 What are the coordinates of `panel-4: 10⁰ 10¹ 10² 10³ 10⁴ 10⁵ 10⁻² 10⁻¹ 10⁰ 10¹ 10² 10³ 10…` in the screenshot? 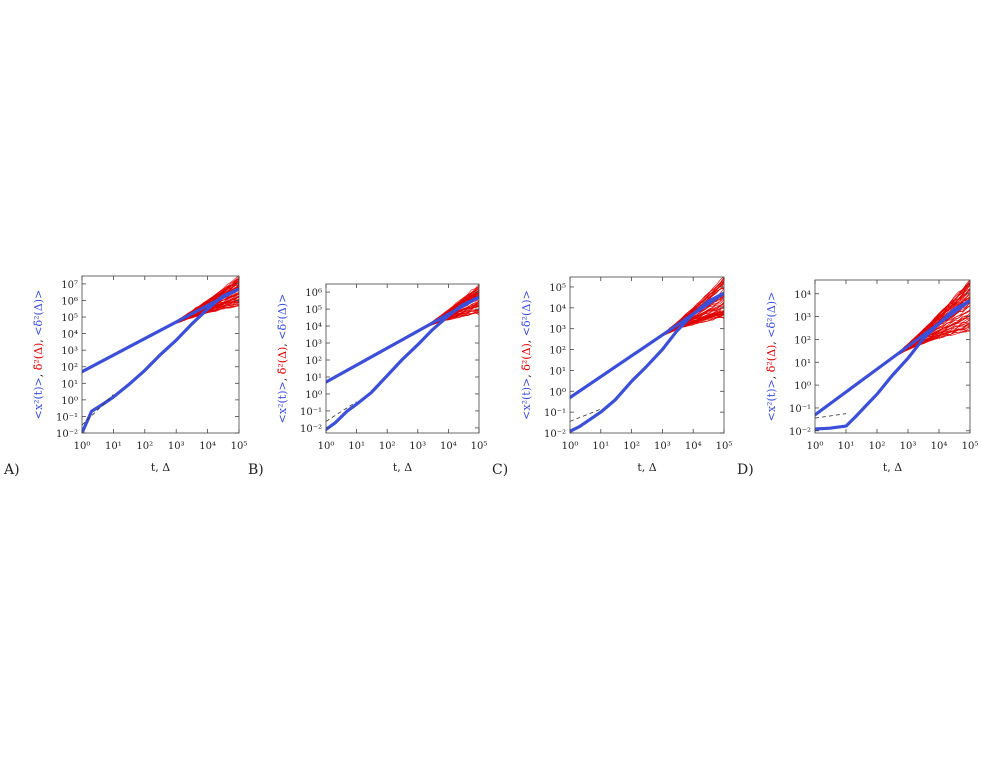 It's located at (857, 378).